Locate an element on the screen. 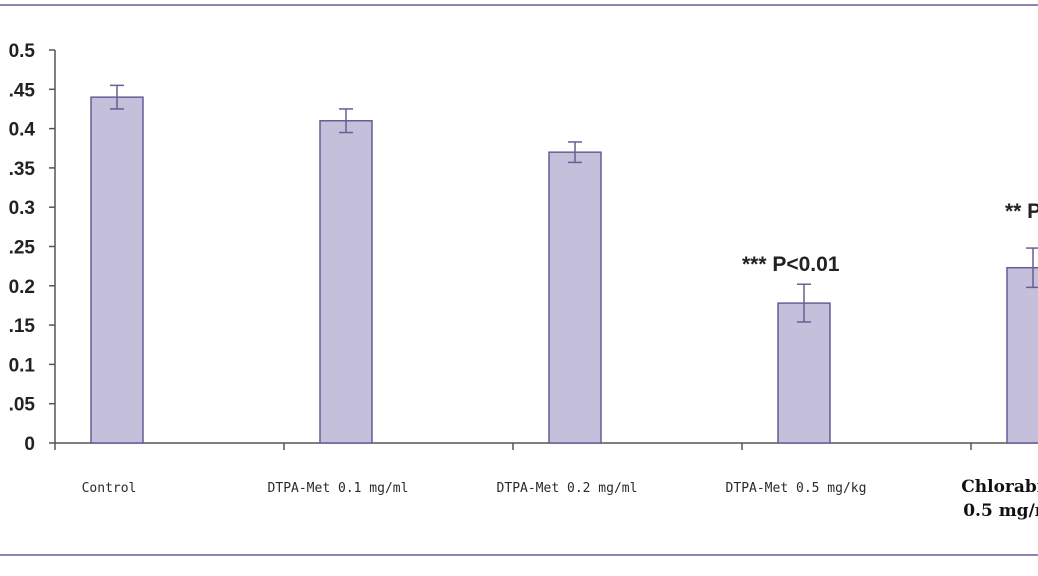  y-tick-label: 0.2 is located at coordinates (22, 287).